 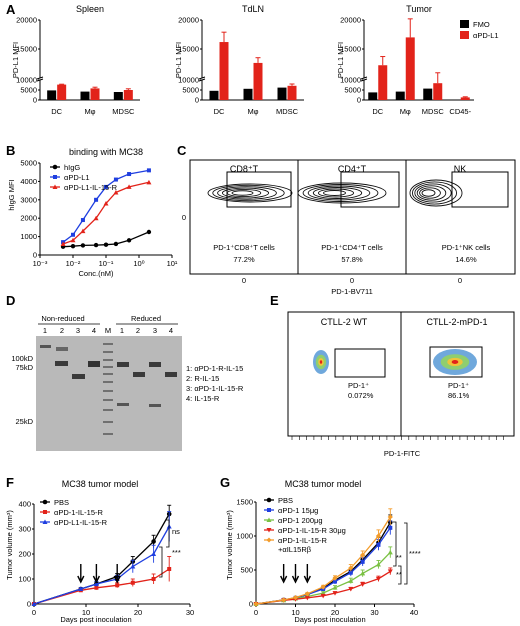 What do you see at coordinates (327, 558) in the screenshot?
I see `panel-g-tumor-chart: 0 500 1000 1500 0 10 20 30 40` at bounding box center [327, 558].